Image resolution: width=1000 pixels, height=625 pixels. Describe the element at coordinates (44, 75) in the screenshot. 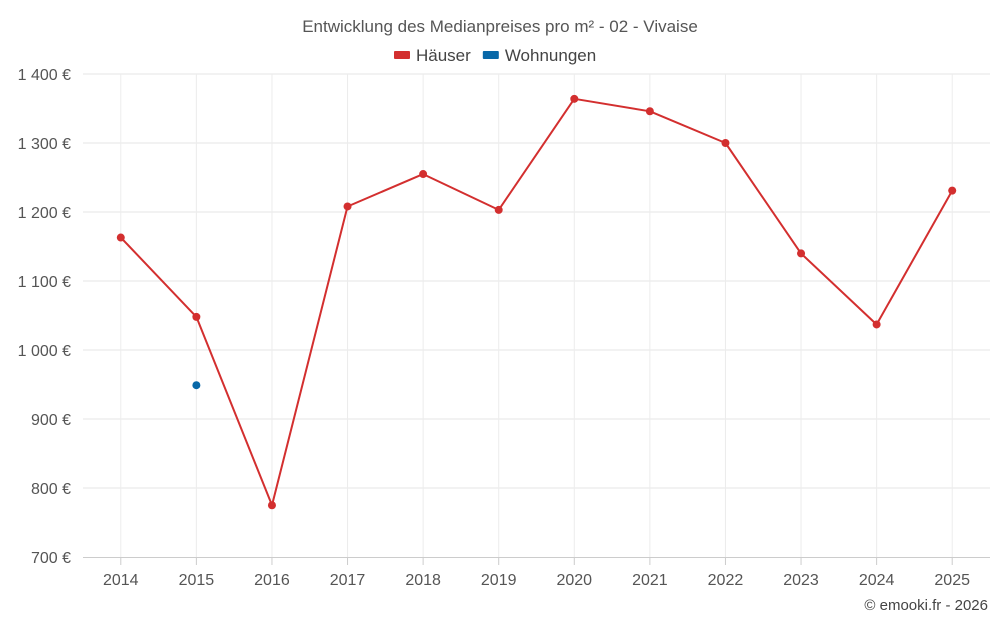

I see `y-tick-label: 1 400 €` at that location.